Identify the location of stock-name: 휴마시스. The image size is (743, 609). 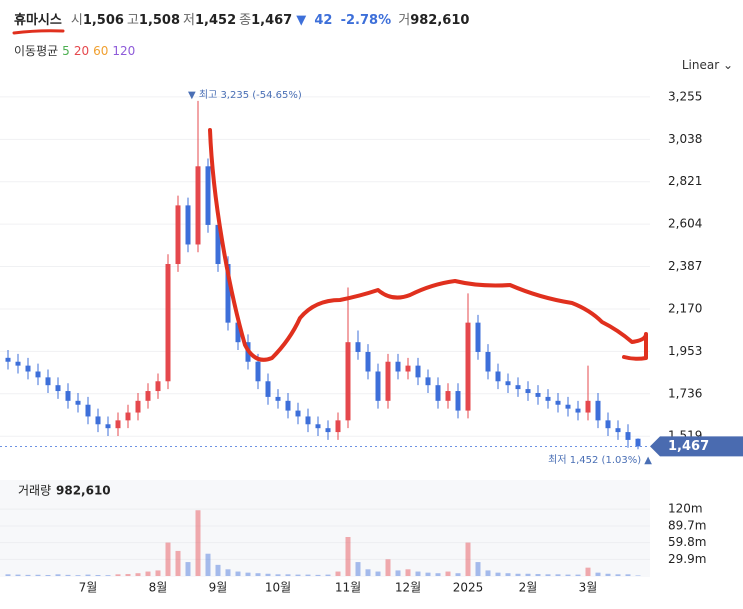
(38, 20).